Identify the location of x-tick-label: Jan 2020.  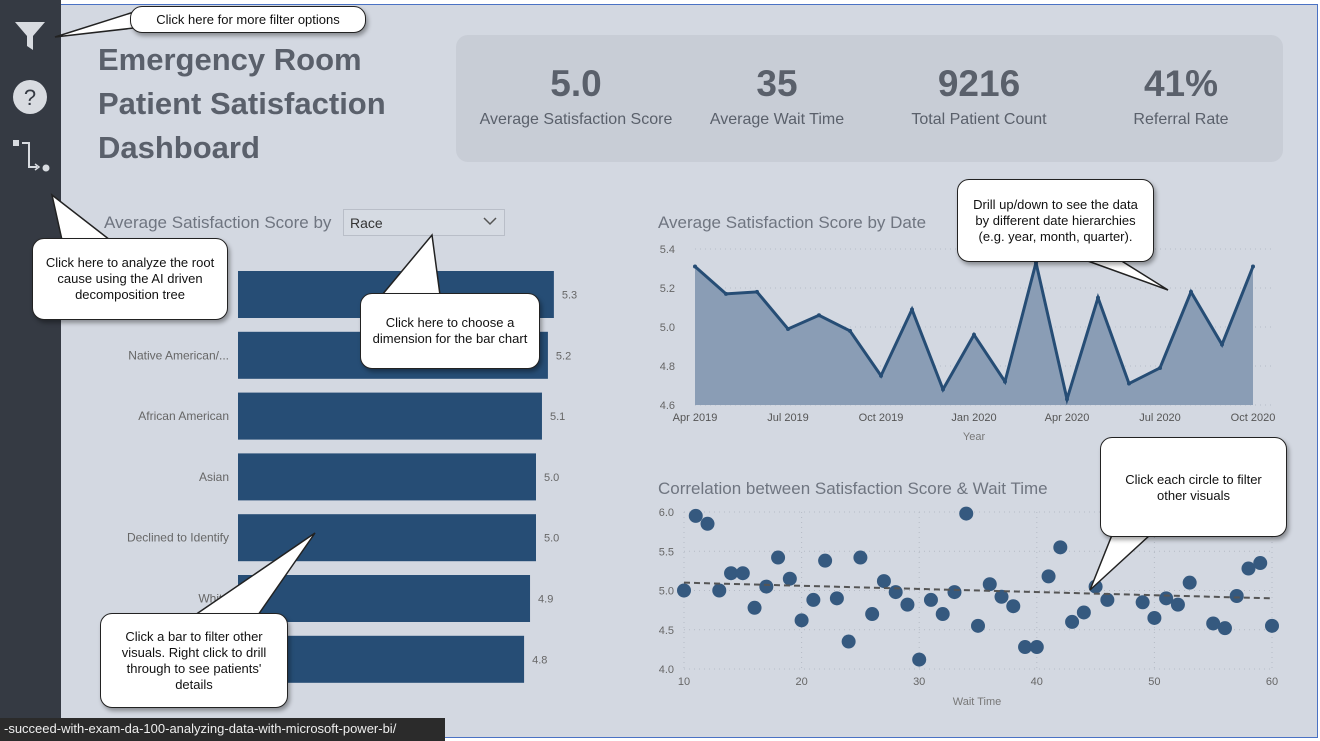
(973, 418).